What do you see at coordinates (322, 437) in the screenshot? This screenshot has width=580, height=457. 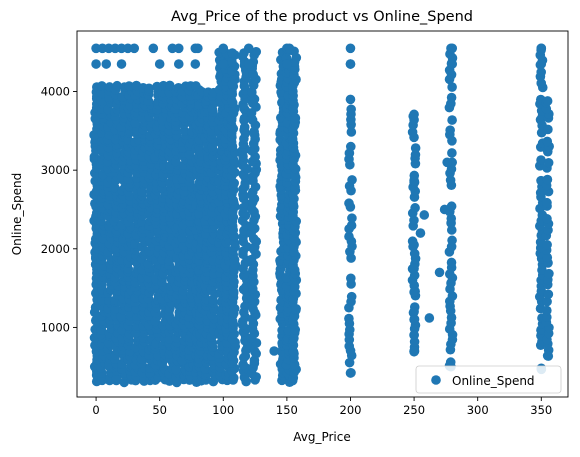 I see `x-axis-label: Avg_Price` at bounding box center [322, 437].